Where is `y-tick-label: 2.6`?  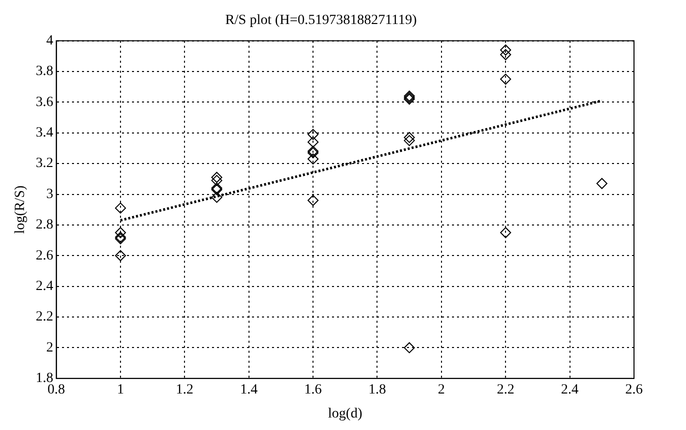
y-tick-label: 2.6 is located at coordinates (45, 256).